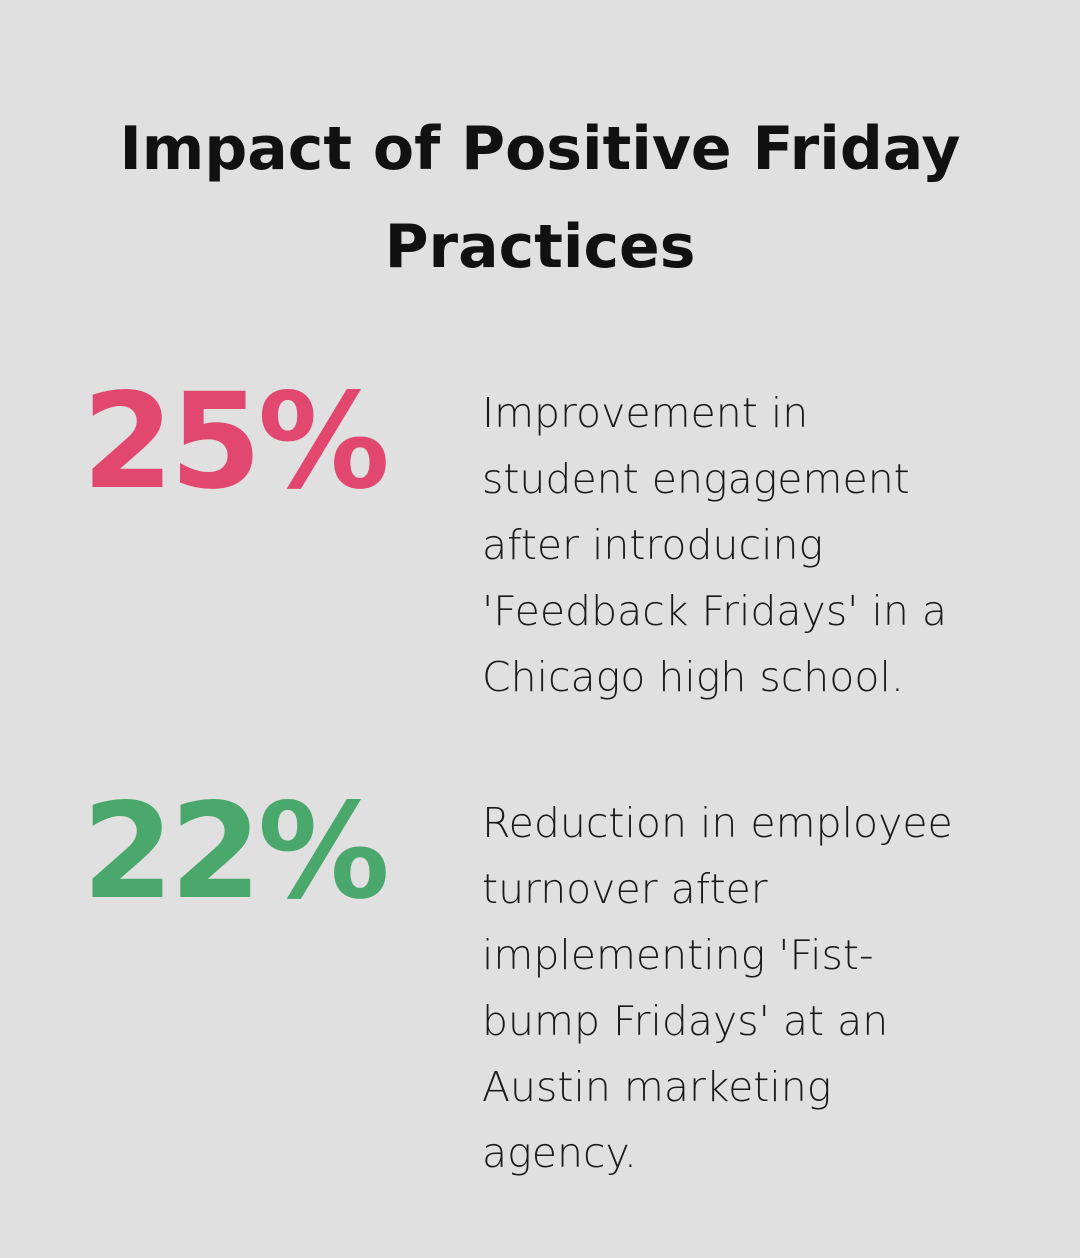 The height and width of the screenshot is (1258, 1080). What do you see at coordinates (236, 442) in the screenshot?
I see `stat-value: 25%` at bounding box center [236, 442].